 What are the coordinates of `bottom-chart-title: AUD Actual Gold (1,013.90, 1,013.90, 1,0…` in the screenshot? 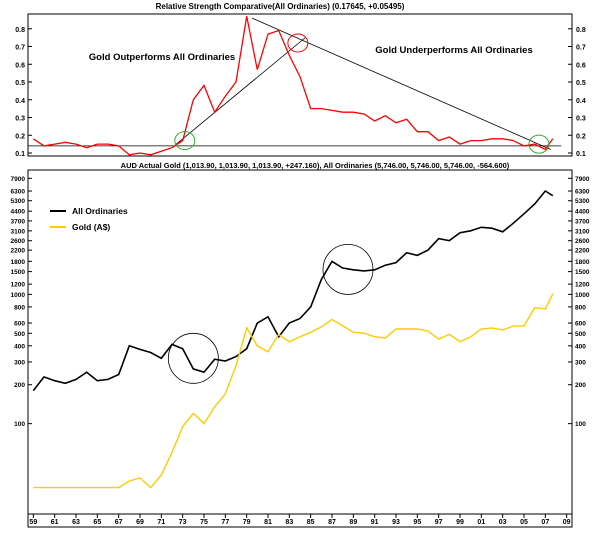 It's located at (315, 165).